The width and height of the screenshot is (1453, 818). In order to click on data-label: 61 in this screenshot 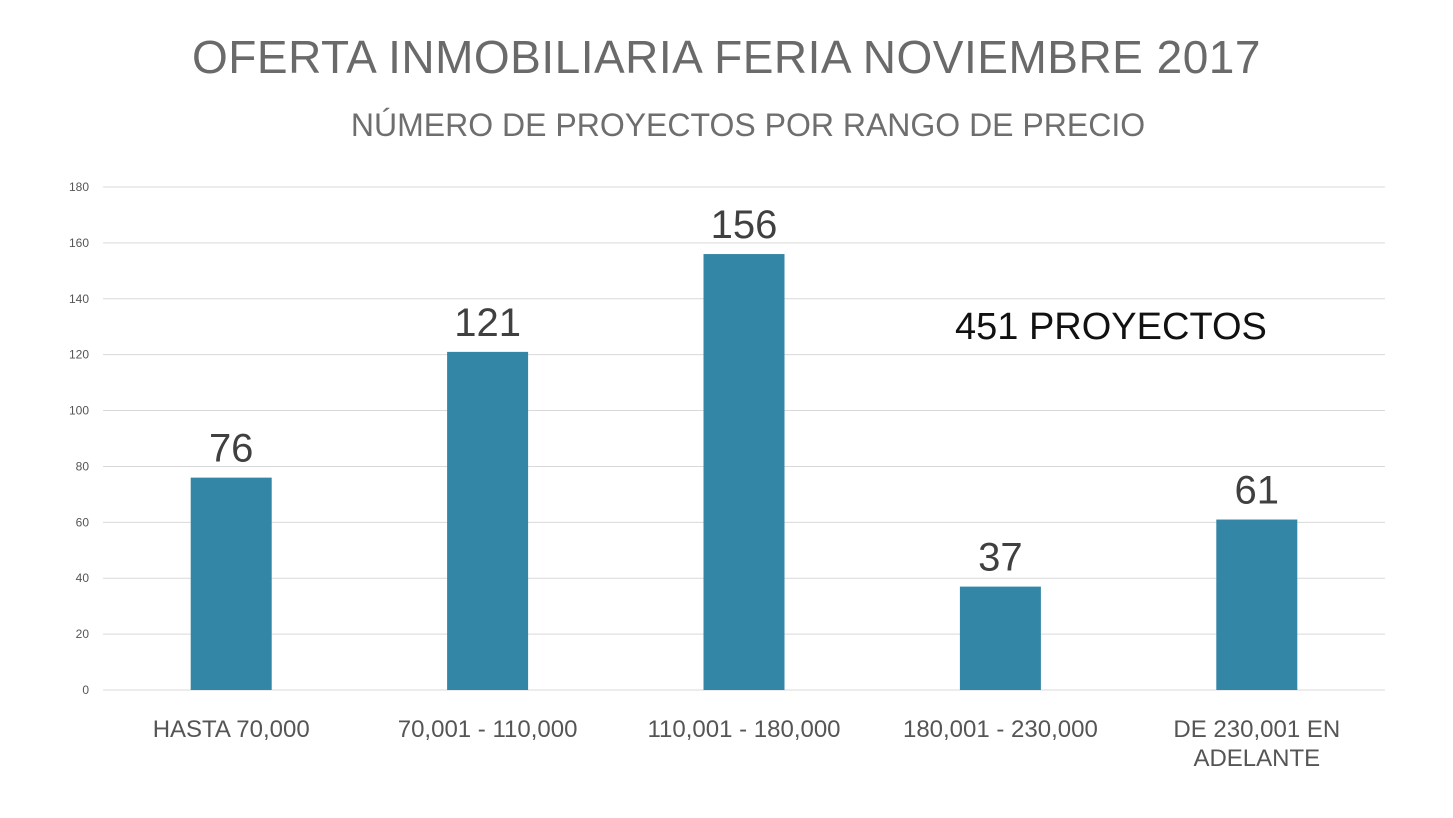, I will do `click(1257, 491)`.